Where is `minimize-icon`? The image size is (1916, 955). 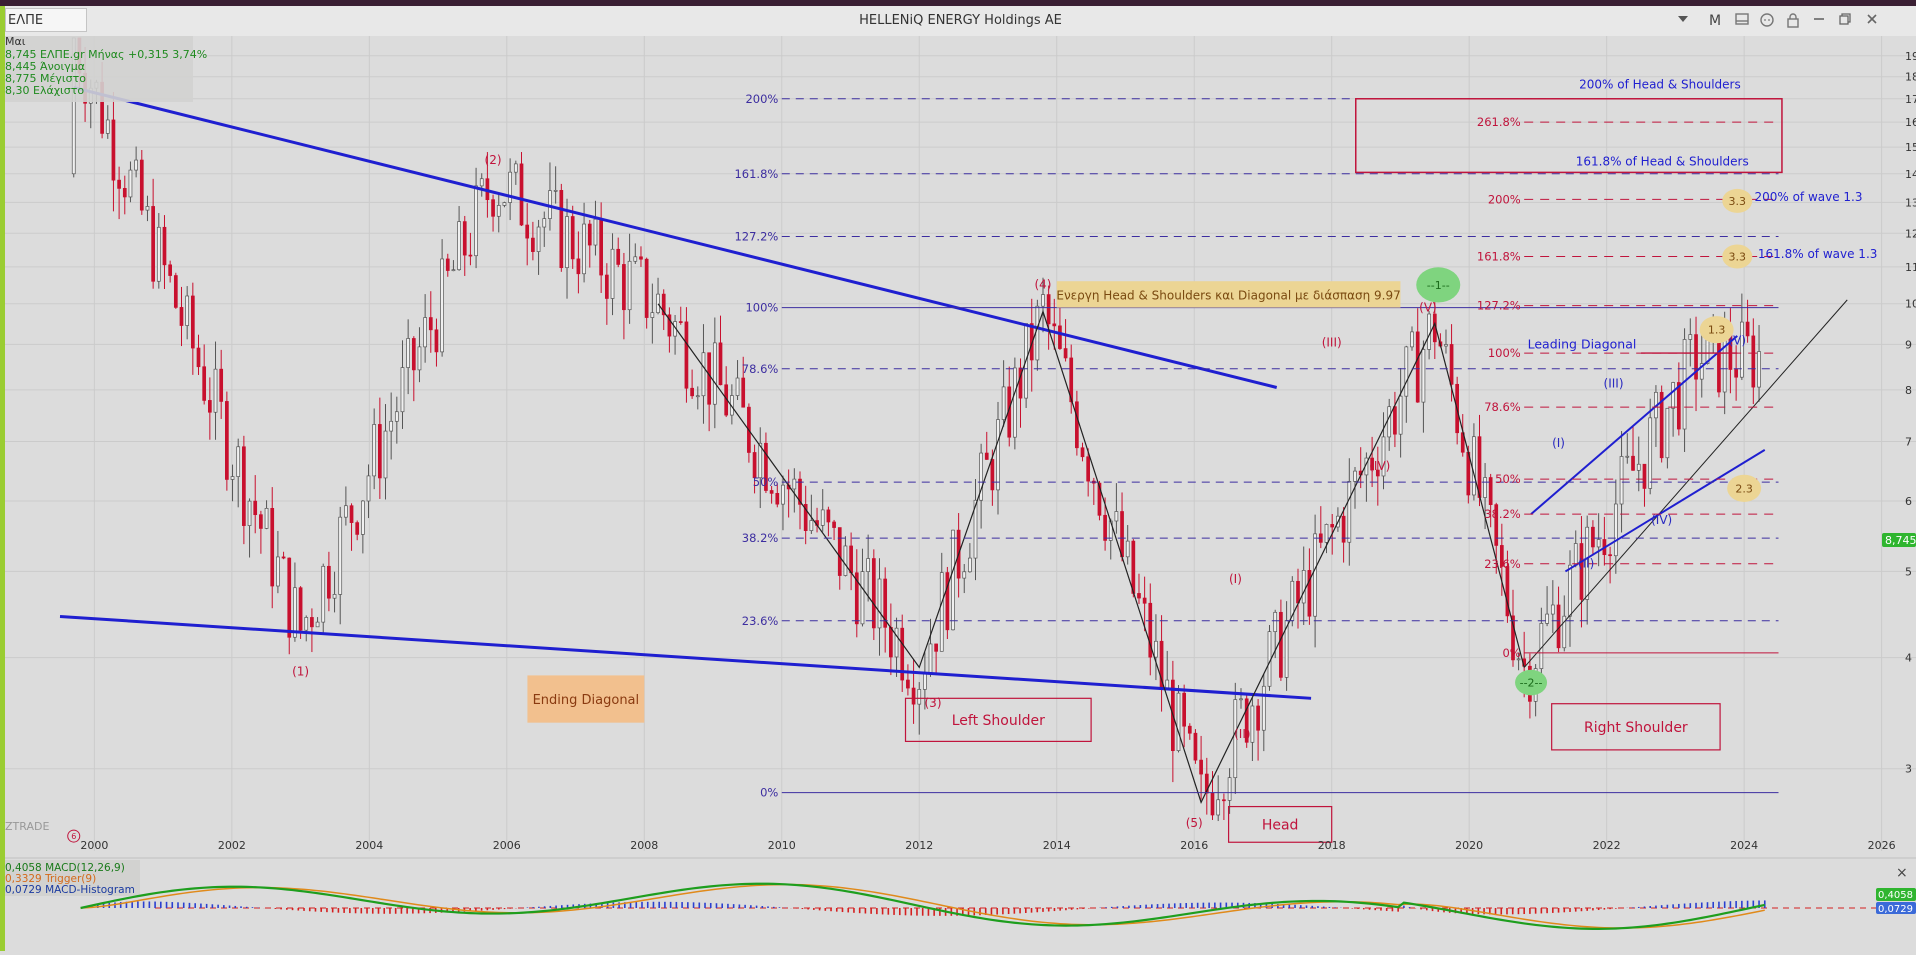 minimize-icon is located at coordinates (1819, 21).